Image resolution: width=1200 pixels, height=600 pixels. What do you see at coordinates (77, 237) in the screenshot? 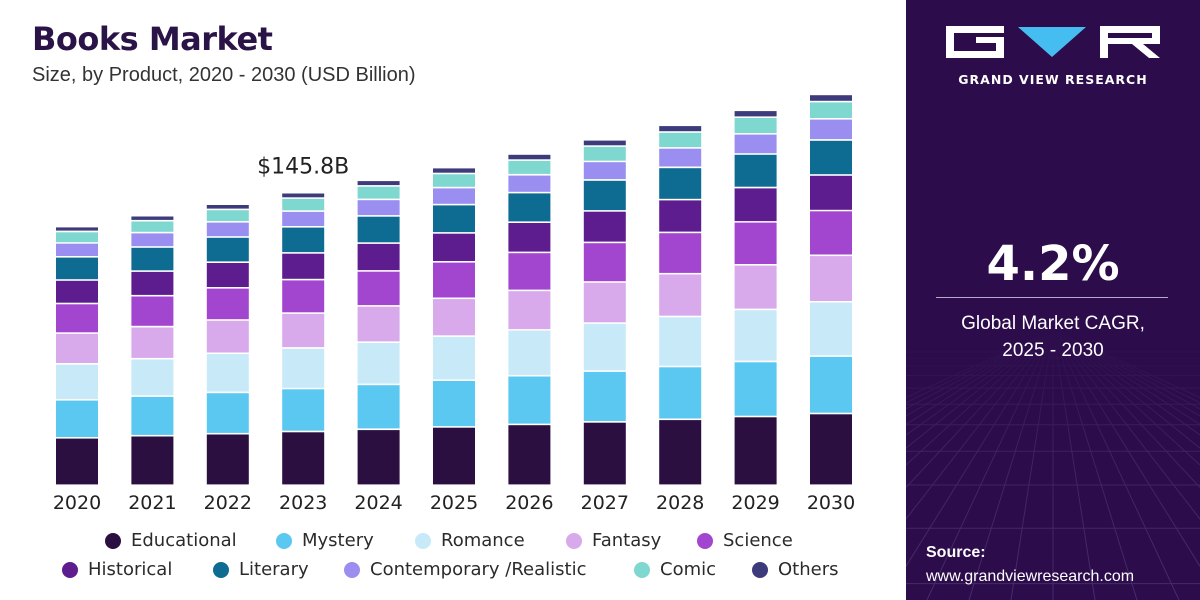
I see `bar-segment-comic-2020` at bounding box center [77, 237].